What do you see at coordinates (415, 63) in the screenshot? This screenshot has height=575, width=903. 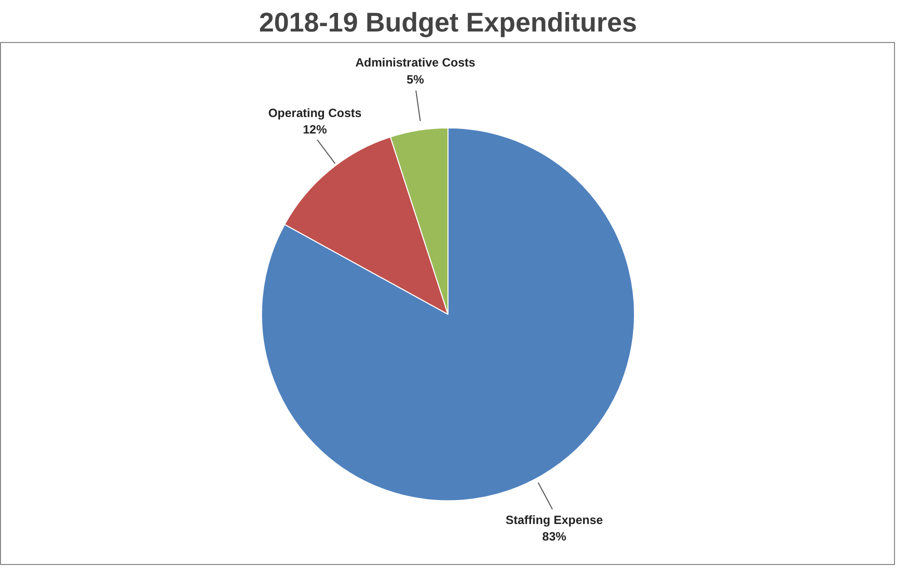 I see `slice-label: Administrative Costs` at bounding box center [415, 63].